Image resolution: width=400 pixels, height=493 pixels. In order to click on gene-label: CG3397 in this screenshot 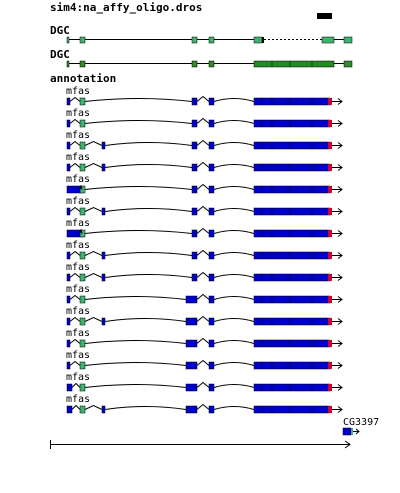, I will do `click(361, 422)`.